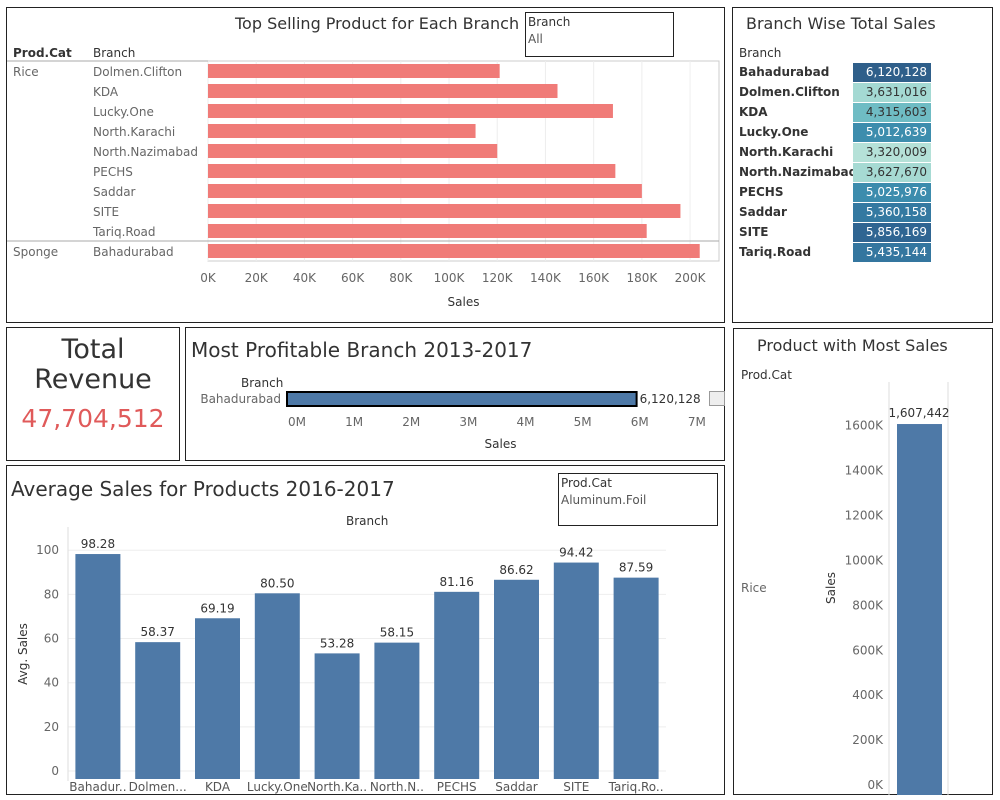 The width and height of the screenshot is (1000, 800). What do you see at coordinates (892, 192) in the screenshot?
I see `branch-total-value-cell: 5,025,976` at bounding box center [892, 192].